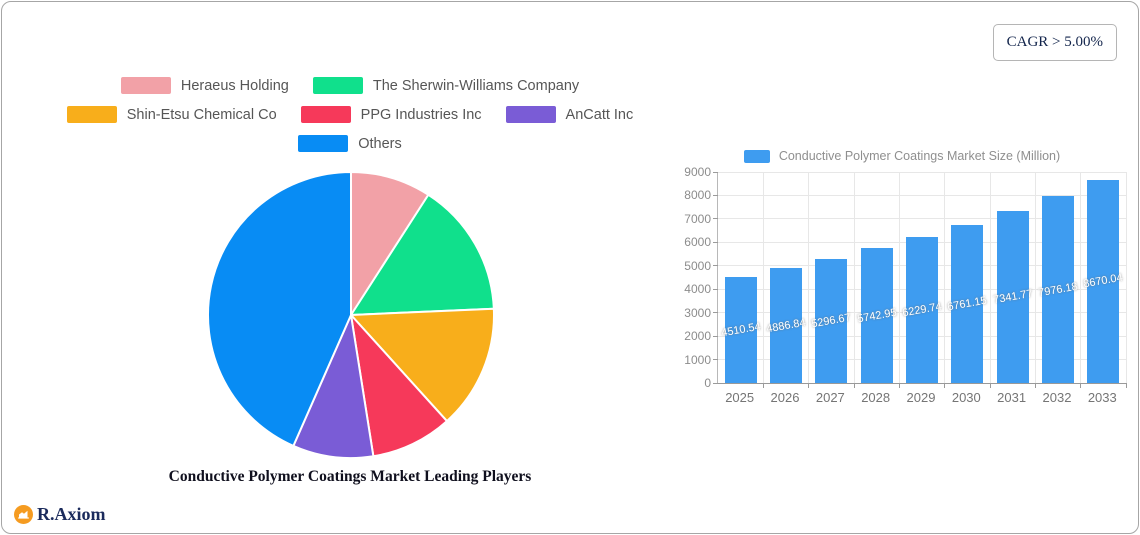 The width and height of the screenshot is (1140, 535). I want to click on x-axis-tick-label: 2029, so click(921, 397).